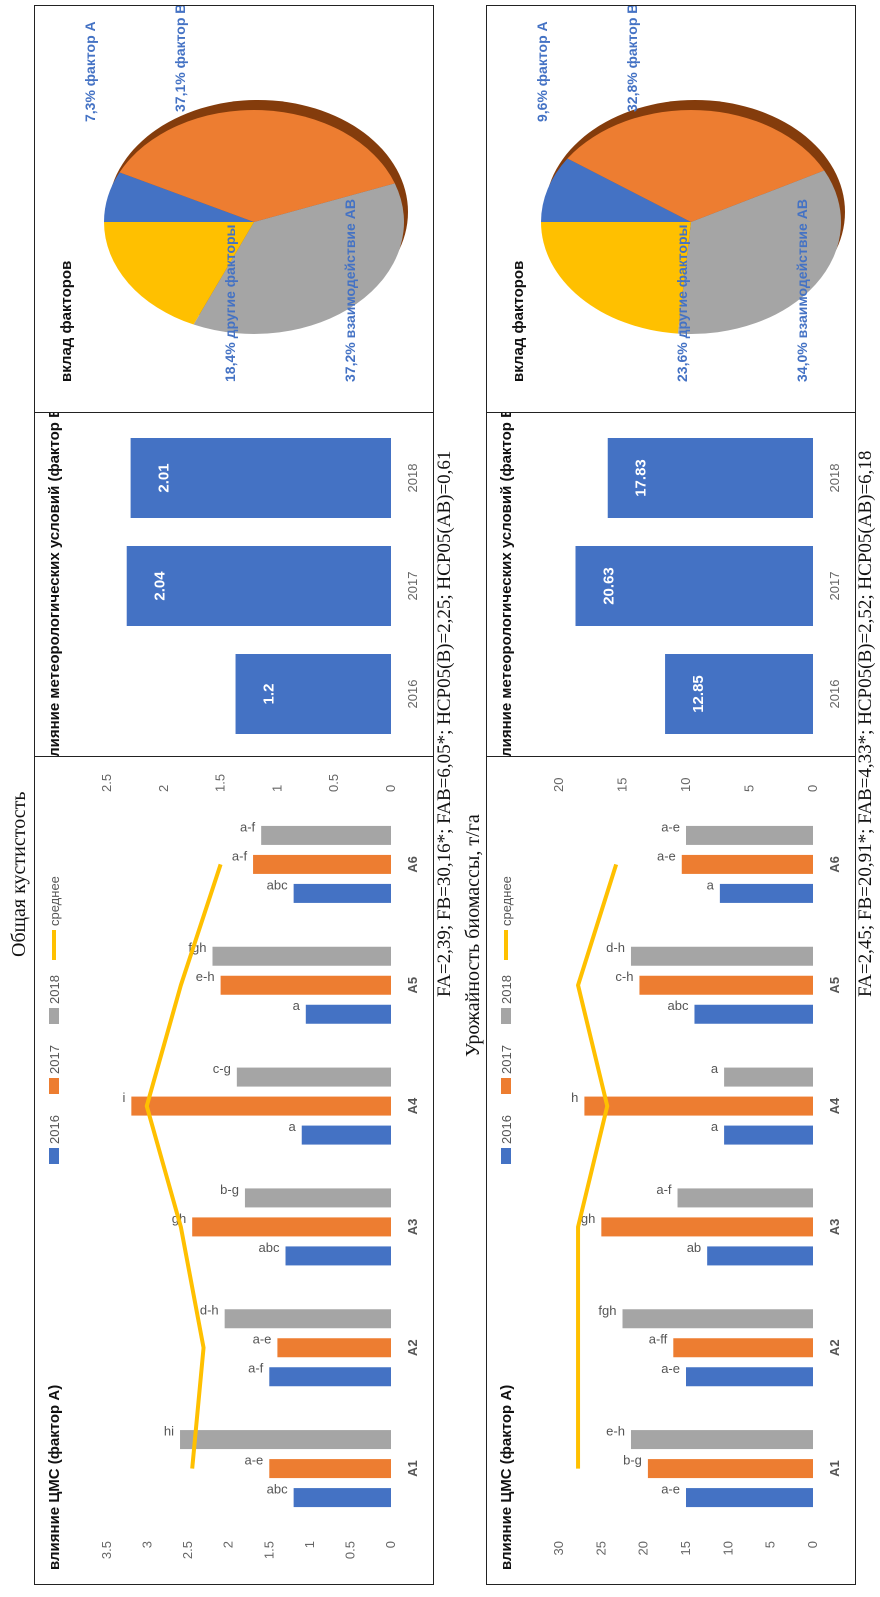 The width and height of the screenshot is (880, 1597). I want to click on y2-tick-label: 2, so click(163, 788).